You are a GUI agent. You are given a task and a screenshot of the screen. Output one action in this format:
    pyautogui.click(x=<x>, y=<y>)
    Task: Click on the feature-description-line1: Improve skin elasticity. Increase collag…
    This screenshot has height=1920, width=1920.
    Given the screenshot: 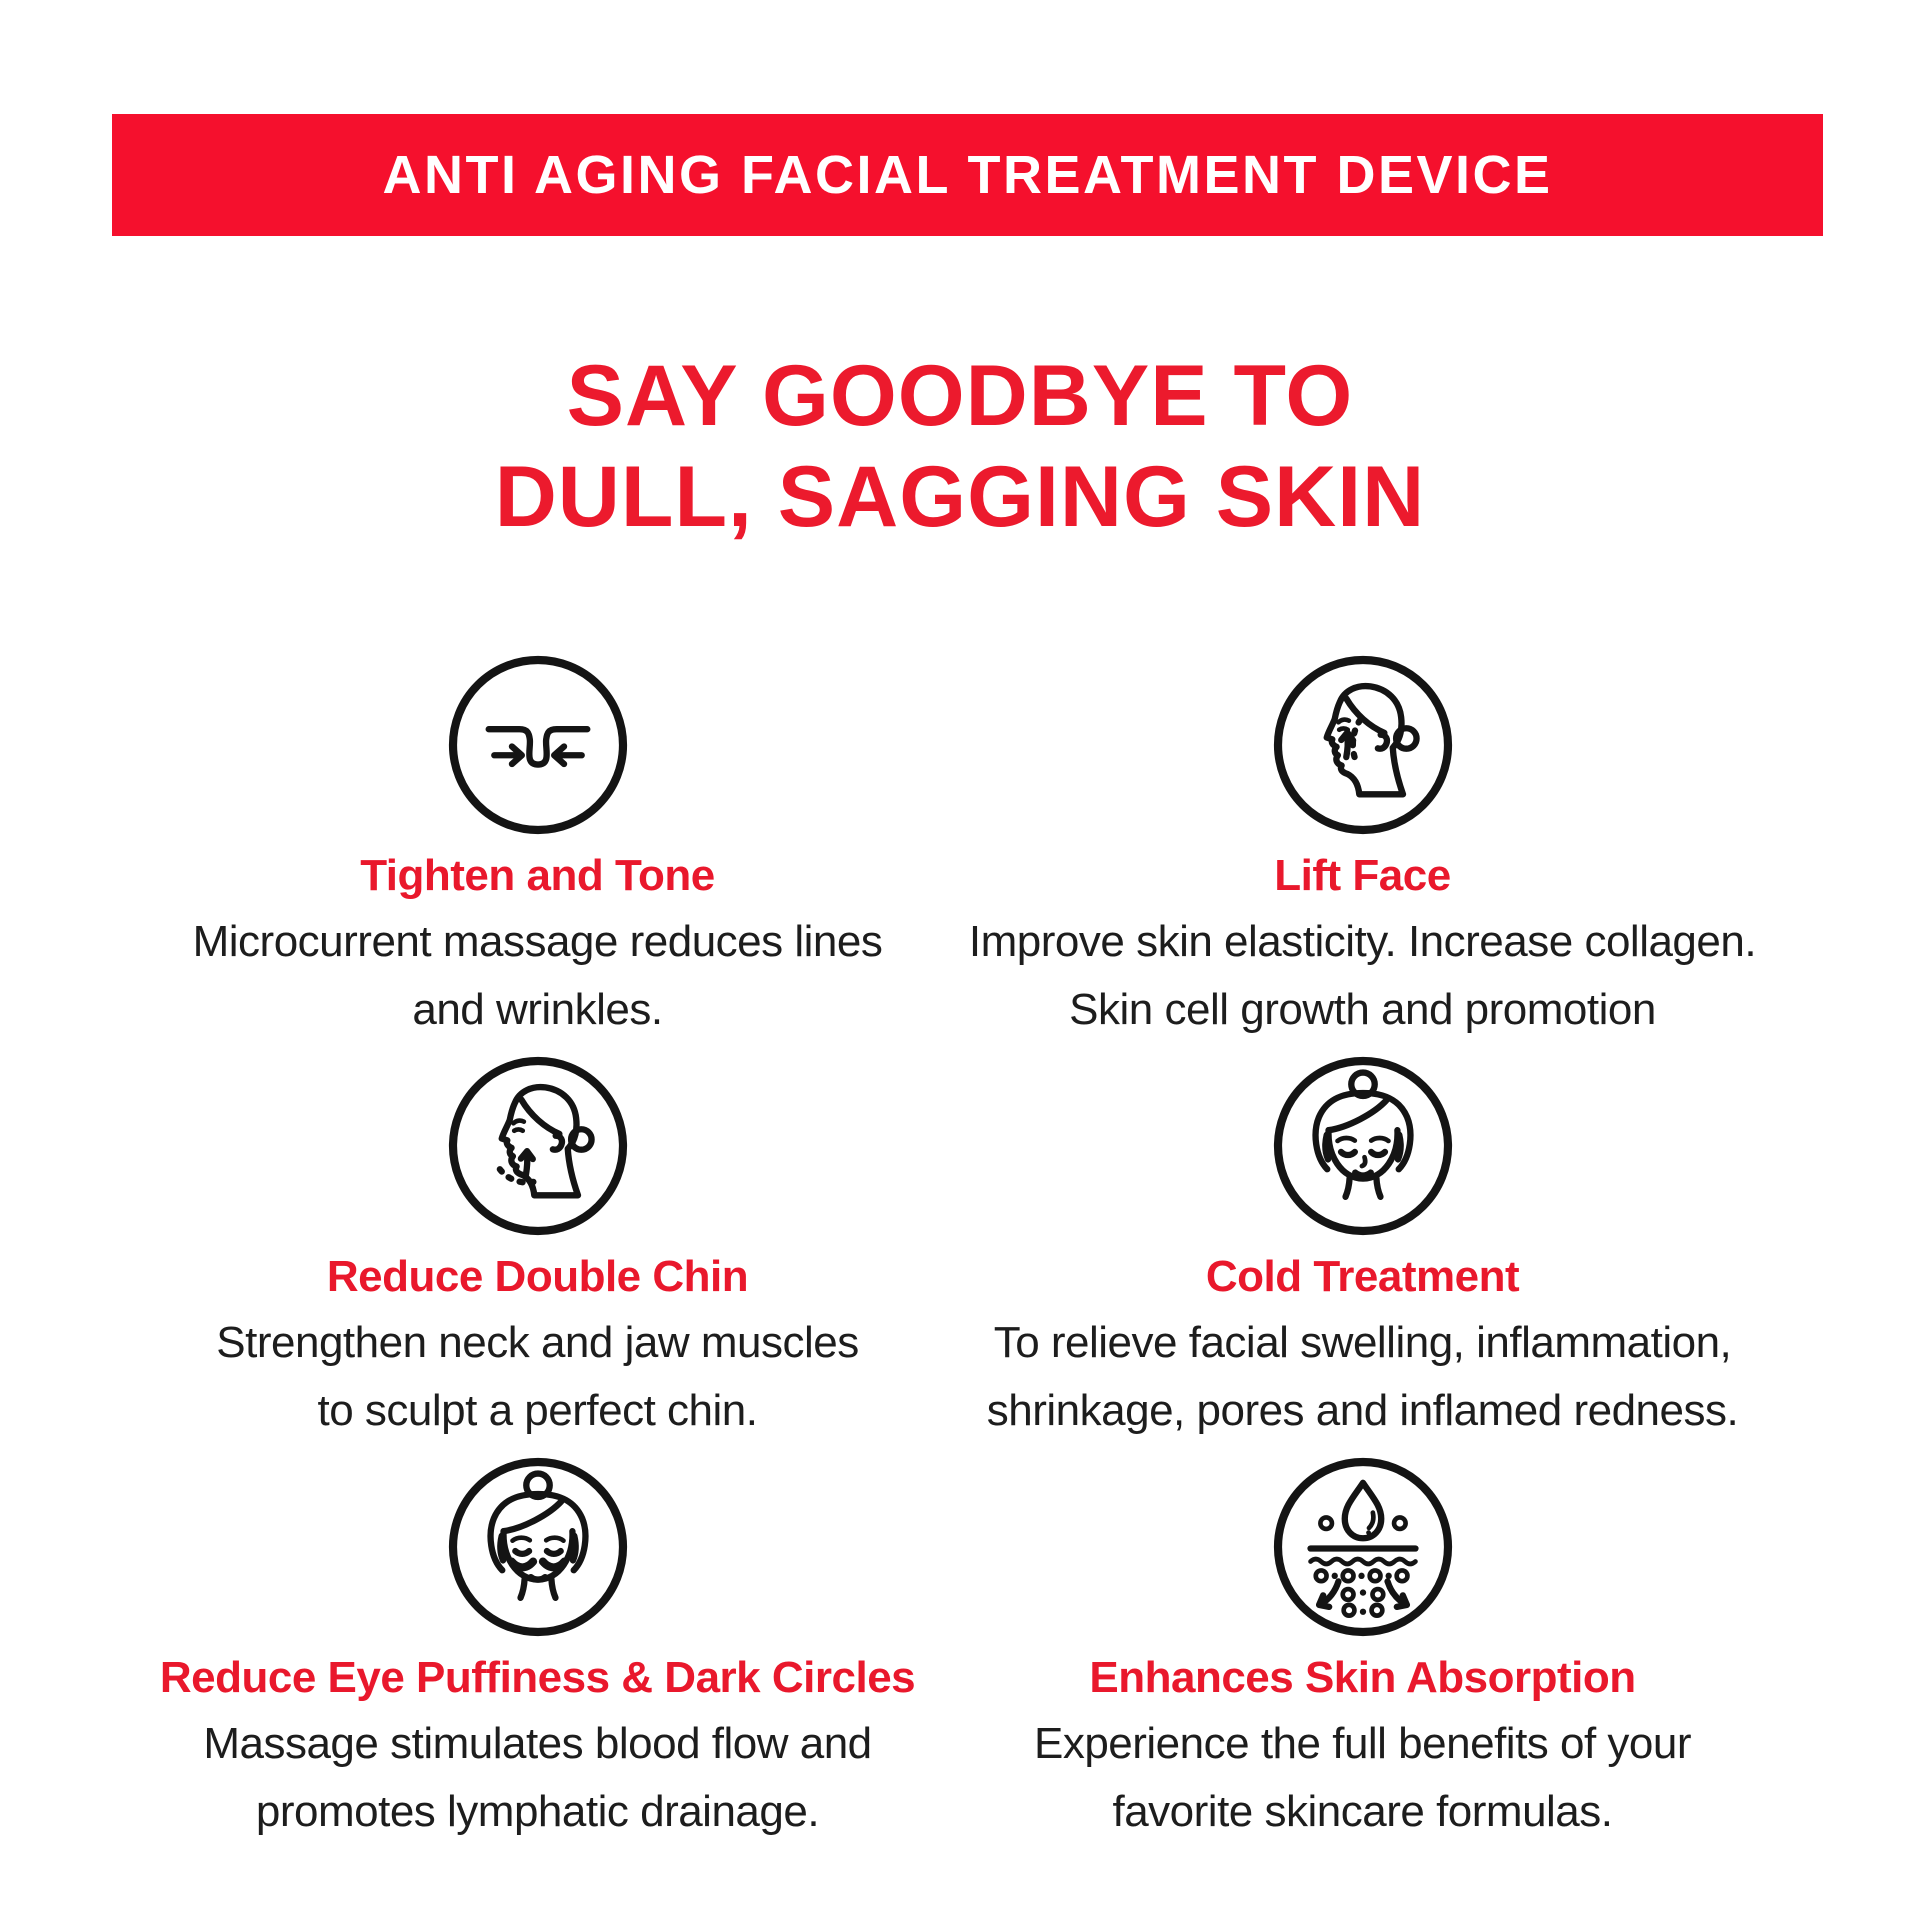 What is the action you would take?
    pyautogui.click(x=1362, y=941)
    